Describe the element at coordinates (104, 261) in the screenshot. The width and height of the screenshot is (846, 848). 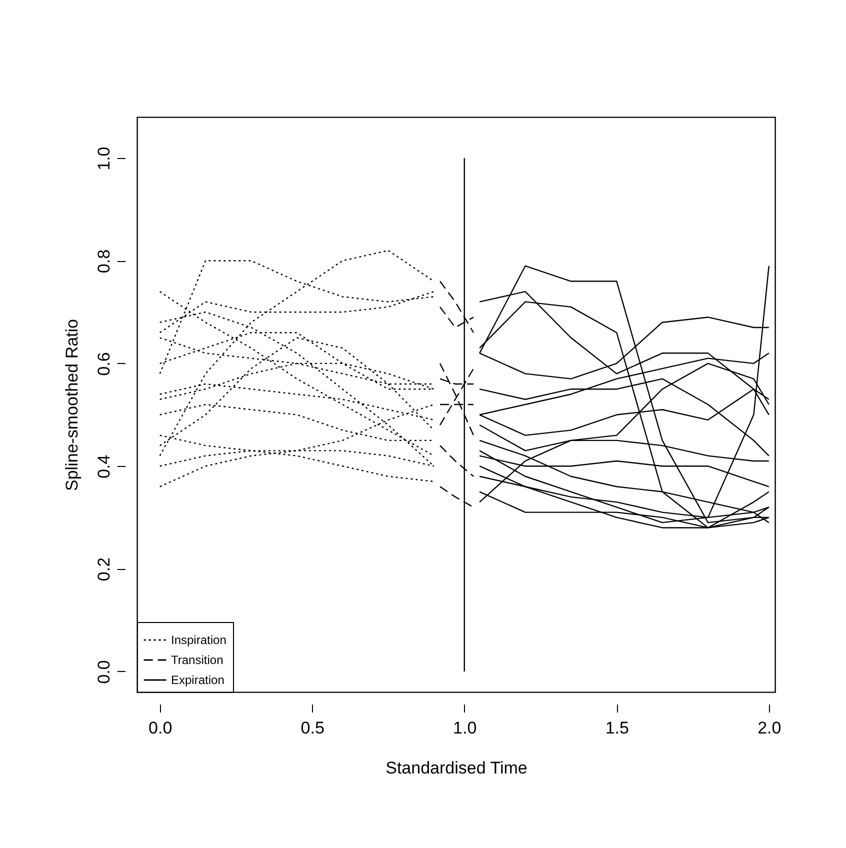
I see `y-tick-label: 0.8` at that location.